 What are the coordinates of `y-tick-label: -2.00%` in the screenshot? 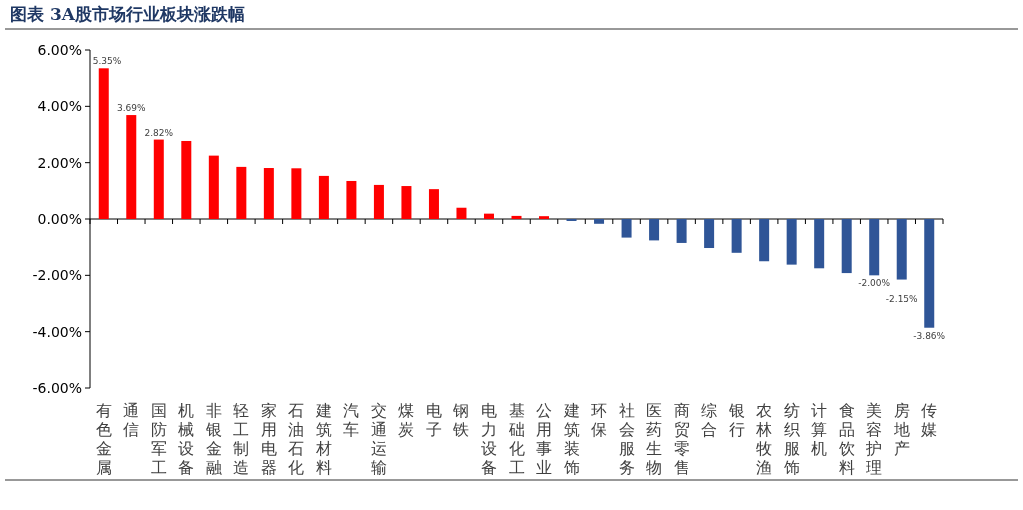 It's located at (57, 275).